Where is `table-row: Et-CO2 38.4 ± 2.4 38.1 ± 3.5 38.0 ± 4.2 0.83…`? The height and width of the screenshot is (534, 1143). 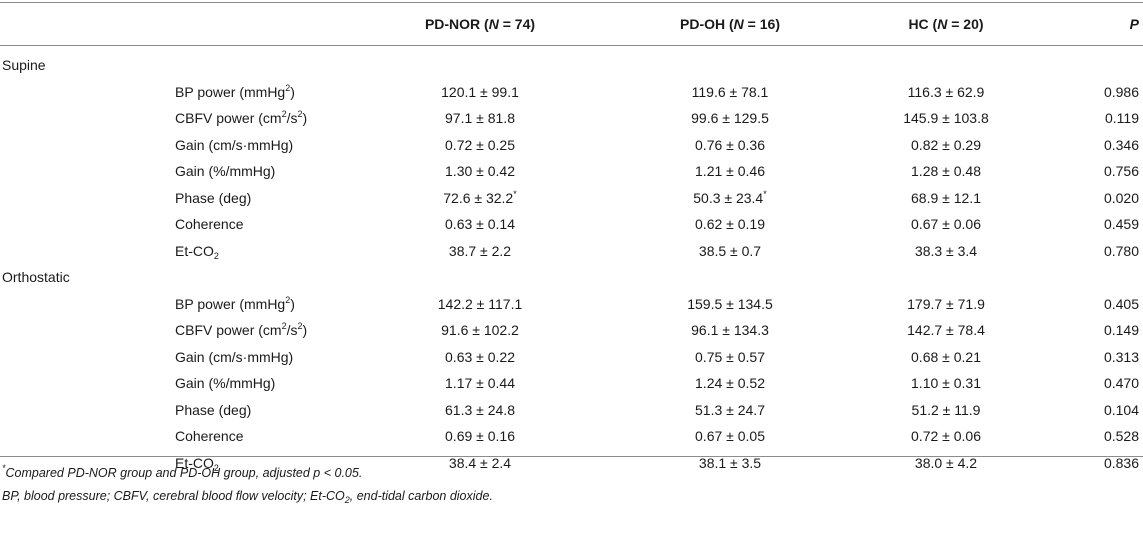 table-row: Et-CO2 38.4 ± 2.4 38.1 ± 3.5 38.0 ± 4.2 0.83… is located at coordinates (571, 463).